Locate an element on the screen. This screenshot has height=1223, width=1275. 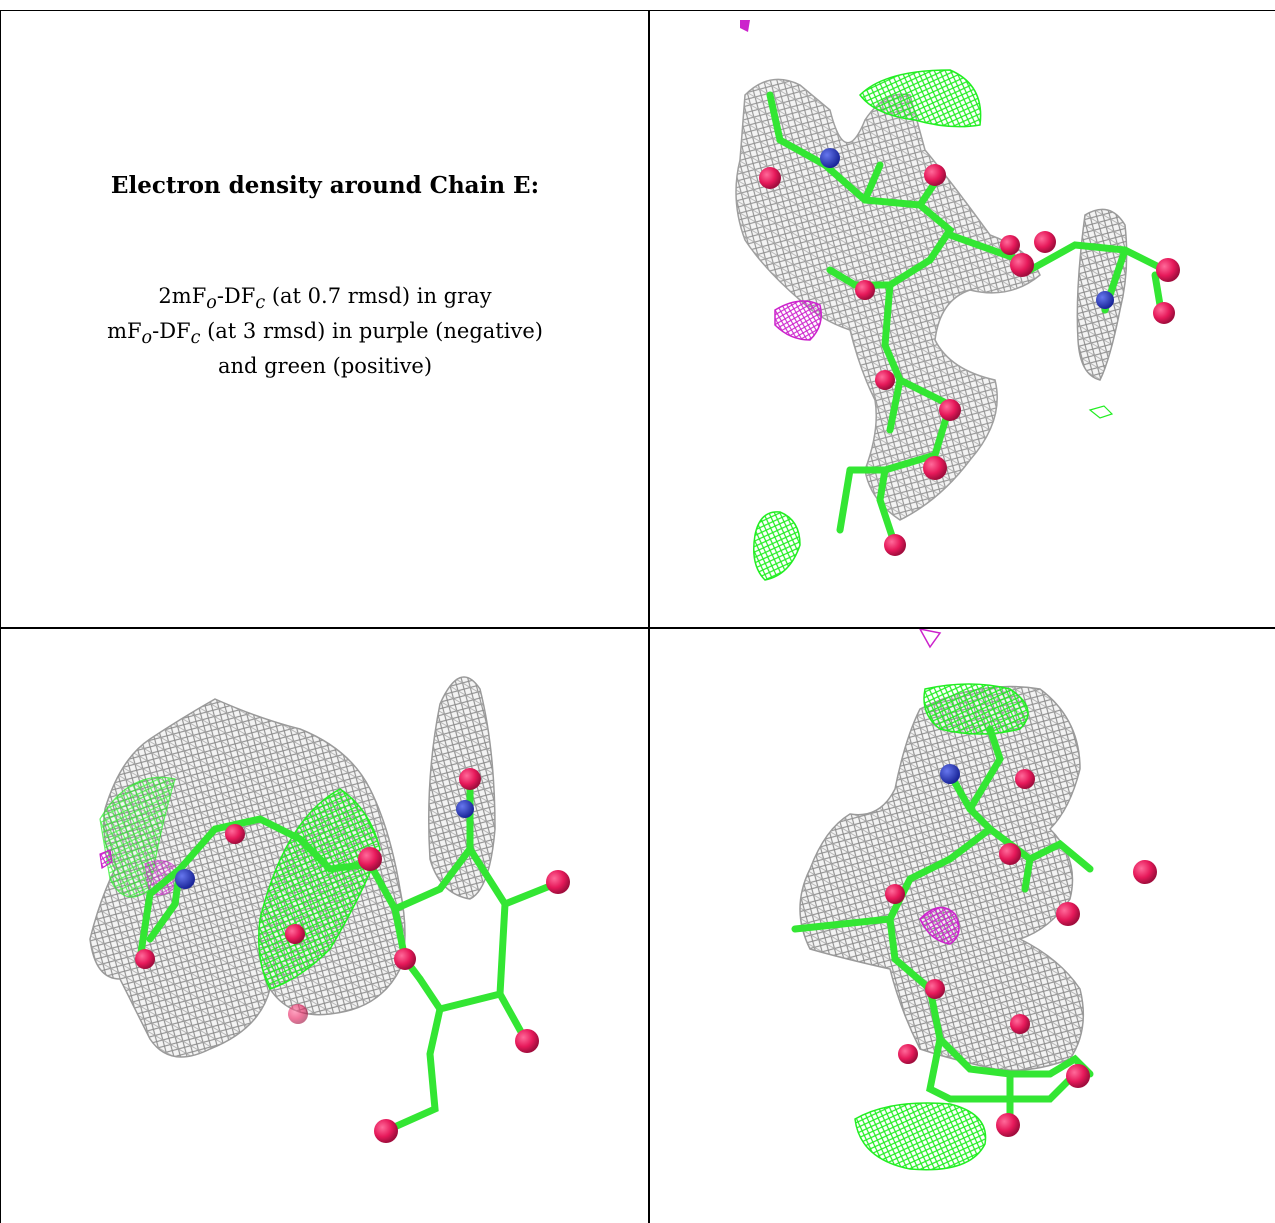
caption-line2-pre: mF is located at coordinates (124, 331).